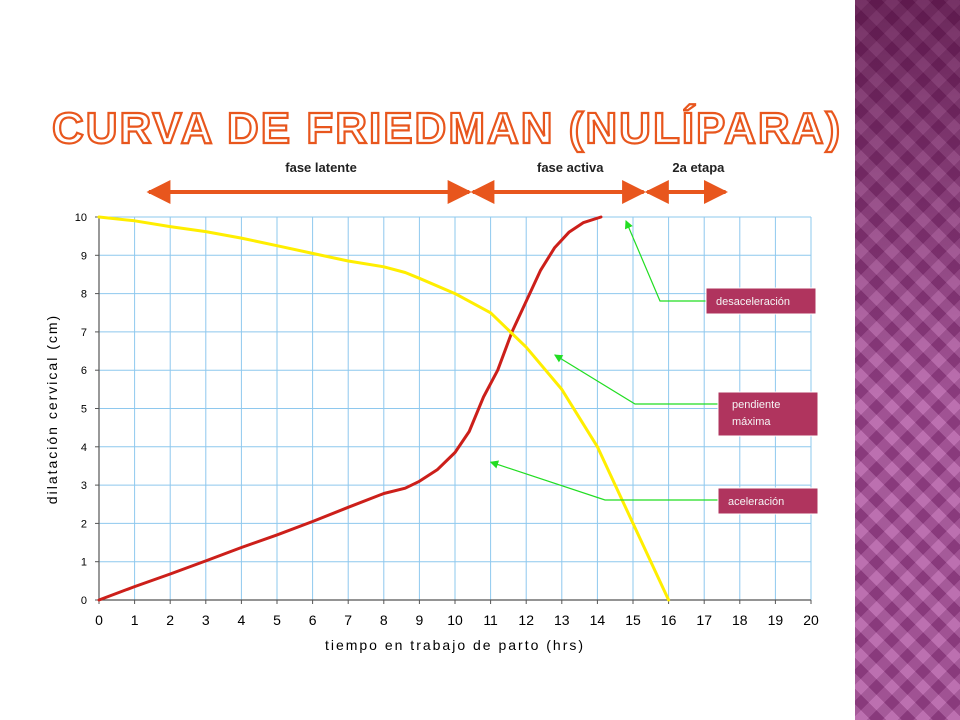 The width and height of the screenshot is (960, 720). I want to click on x-tick-label-19: 19, so click(776, 620).